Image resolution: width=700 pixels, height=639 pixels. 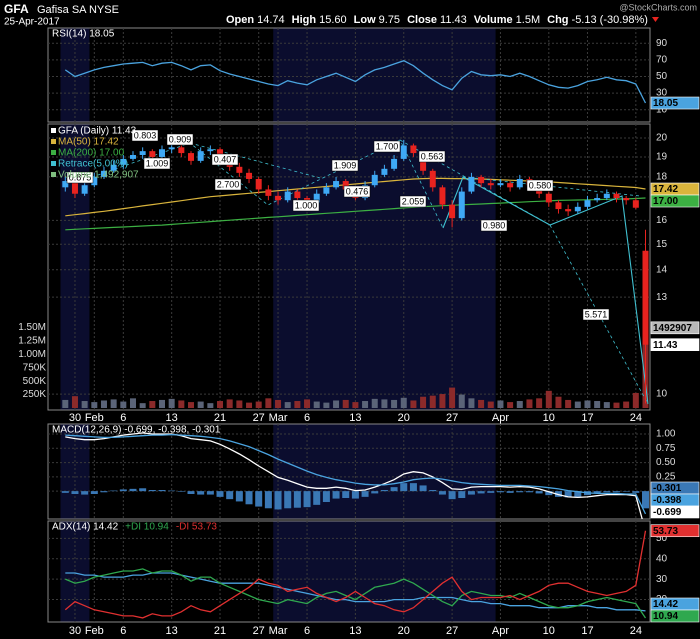 What do you see at coordinates (83, 34) in the screenshot?
I see `legend-entry: RSI(14) 18.05` at bounding box center [83, 34].